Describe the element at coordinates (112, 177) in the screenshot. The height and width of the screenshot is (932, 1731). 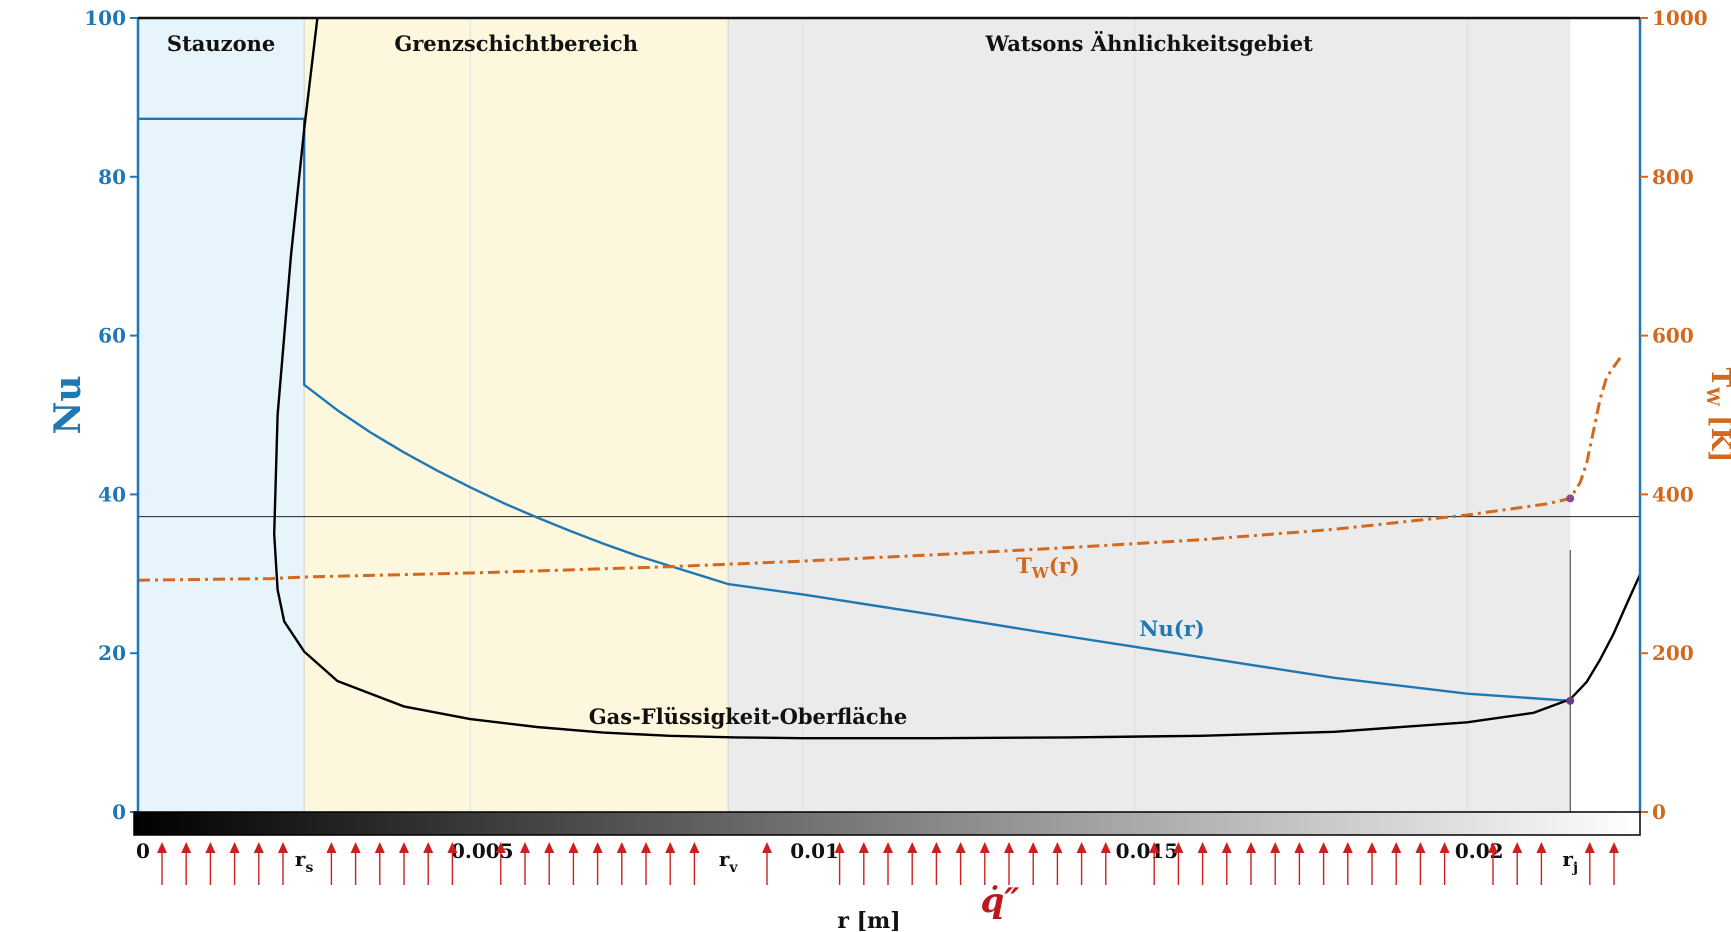
I see `y-left-tick-label-4: 80` at that location.